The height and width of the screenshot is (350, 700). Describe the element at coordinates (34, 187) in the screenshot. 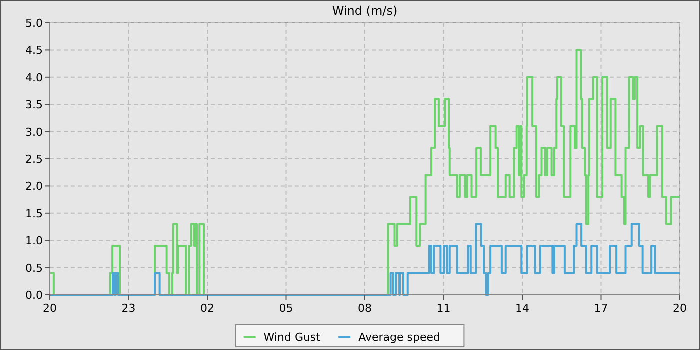

I see `y-tick-label: 2.0` at that location.